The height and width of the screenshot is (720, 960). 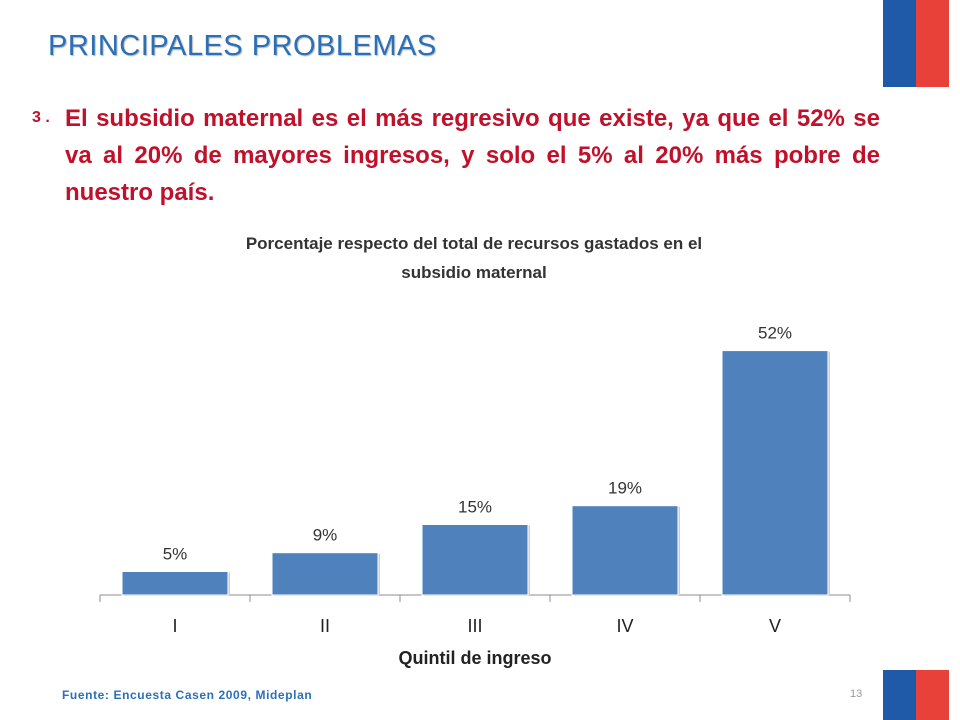 I want to click on source-note: Fuente: Encuesta Casen 2009, Mideplan, so click(x=187, y=695).